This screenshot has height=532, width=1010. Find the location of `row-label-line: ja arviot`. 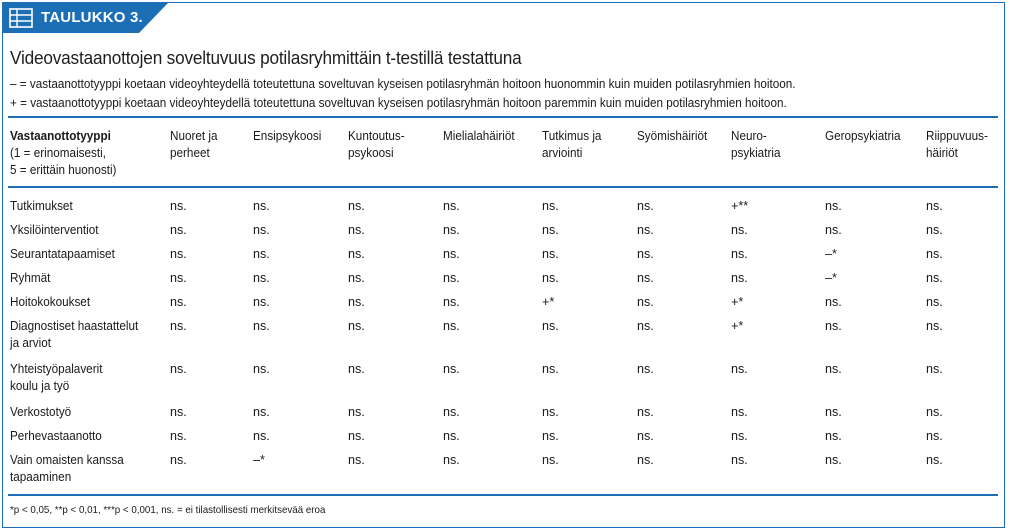

row-label-line: ja arviot is located at coordinates (31, 343).